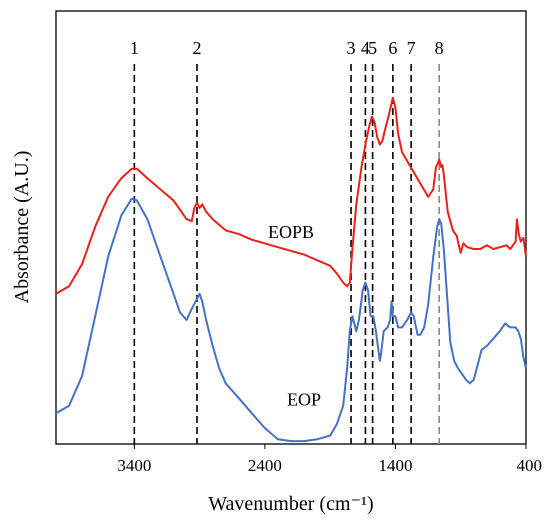 The image size is (550, 522). I want to click on peak-label-8: 8, so click(439, 48).